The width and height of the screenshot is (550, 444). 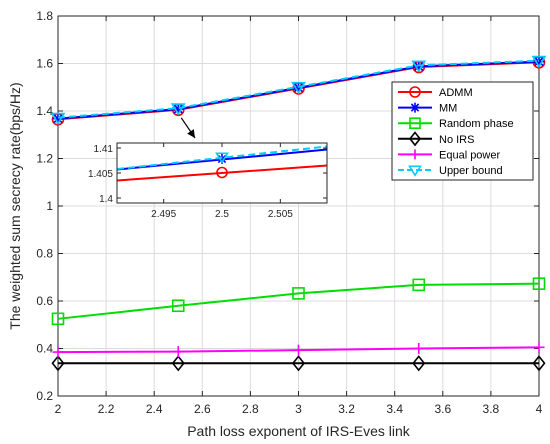 What do you see at coordinates (163, 214) in the screenshot?
I see `inset-x-tick-label: 2.495` at bounding box center [163, 214].